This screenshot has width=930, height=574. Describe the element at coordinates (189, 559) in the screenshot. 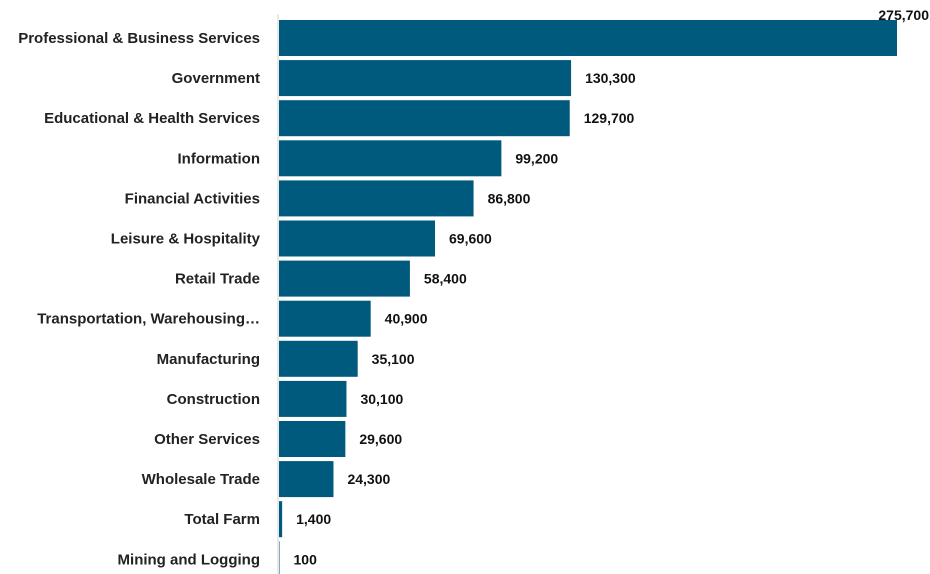

I see `category-label: Mining and Logging` at that location.